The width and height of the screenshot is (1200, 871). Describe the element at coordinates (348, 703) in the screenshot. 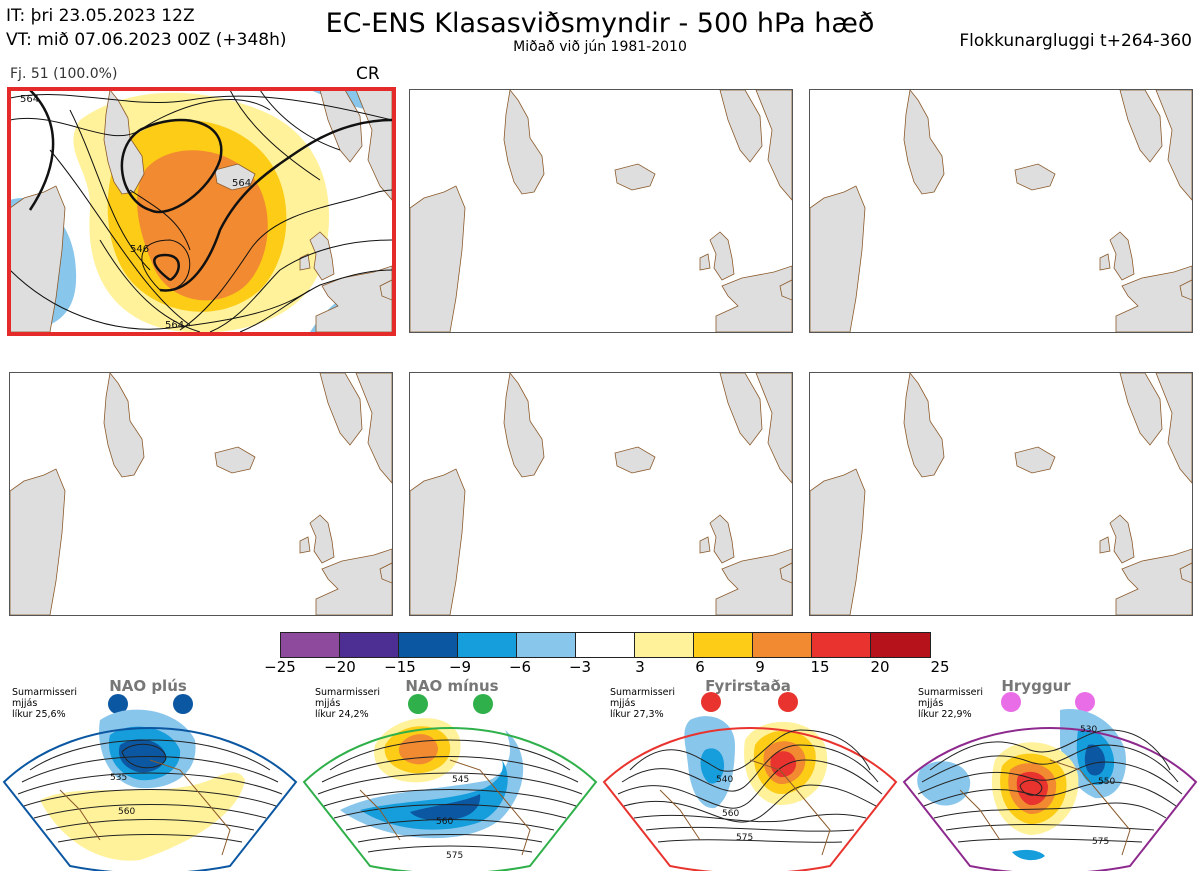

I see `regime-note: Sumarmisseri mjjás líkur 24,2%` at that location.